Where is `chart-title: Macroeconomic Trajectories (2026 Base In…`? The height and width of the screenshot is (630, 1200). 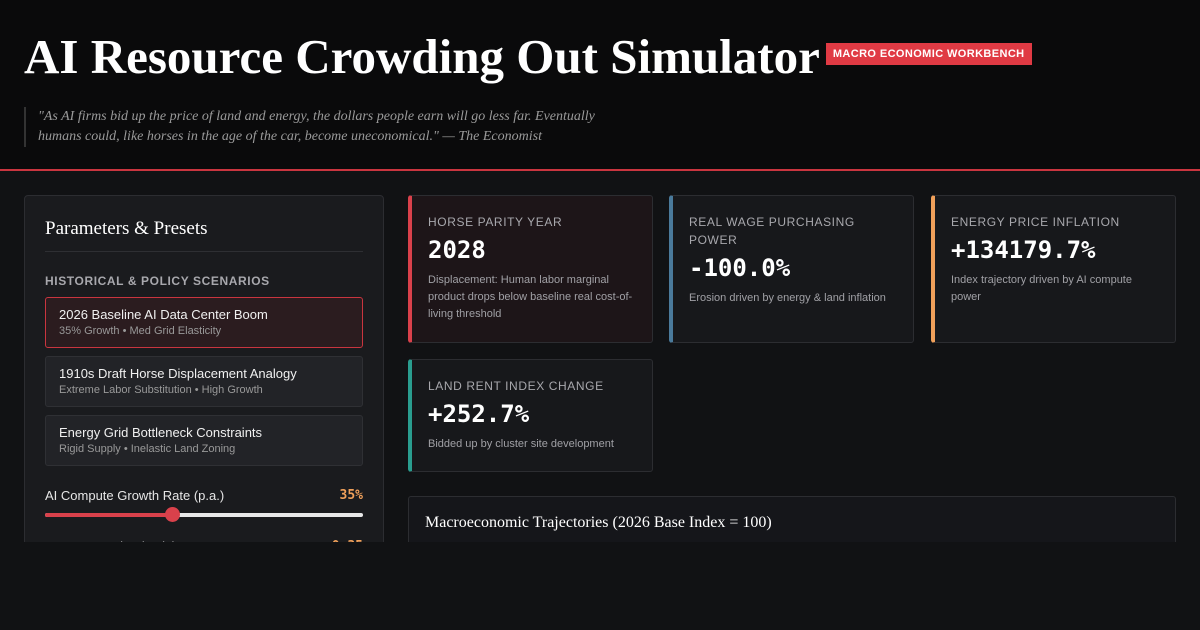 chart-title: Macroeconomic Trajectories (2026 Base In… is located at coordinates (598, 522).